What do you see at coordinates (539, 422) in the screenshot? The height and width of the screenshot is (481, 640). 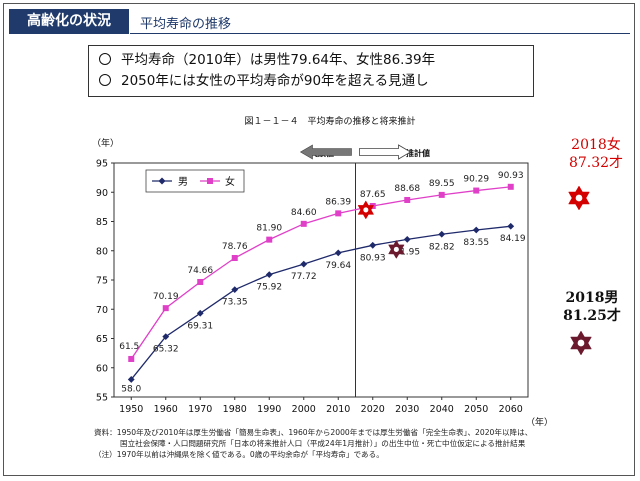 I see `x-axis-unit: （年）` at bounding box center [539, 422].